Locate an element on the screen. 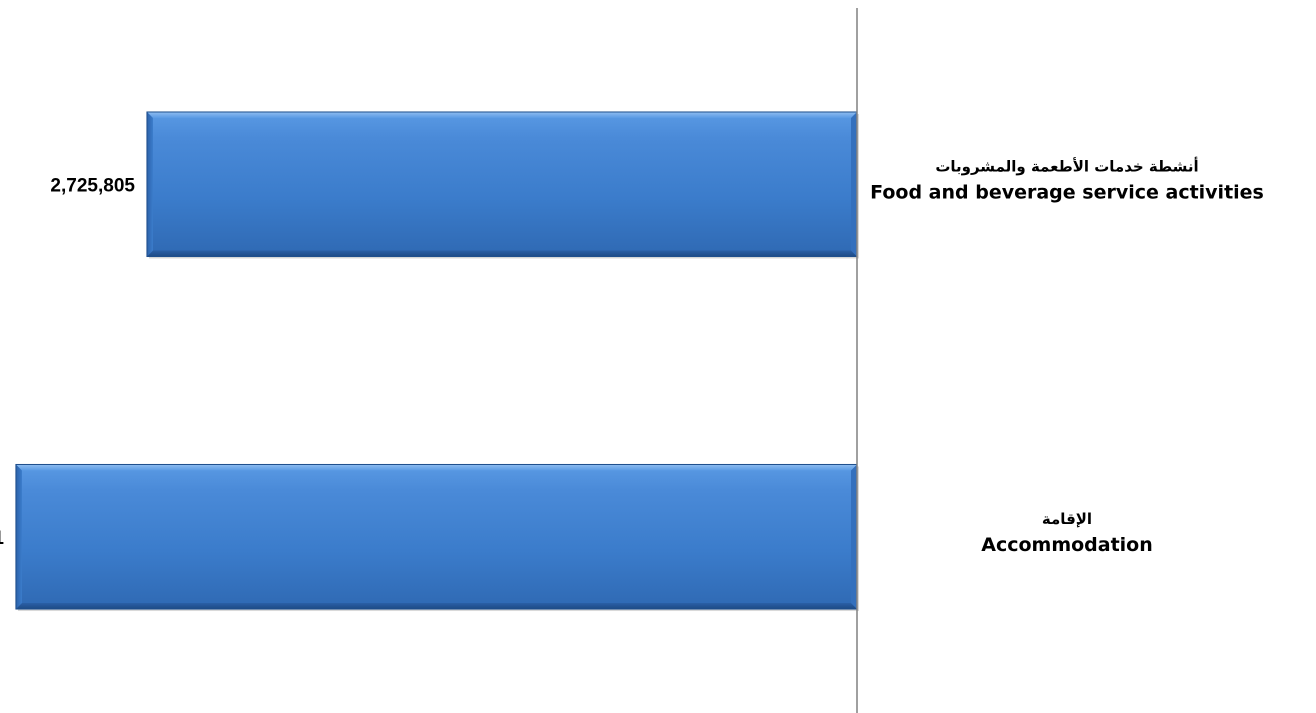 This screenshot has width=1316, height=713. value-label: 3,228,771 is located at coordinates (2, 538).